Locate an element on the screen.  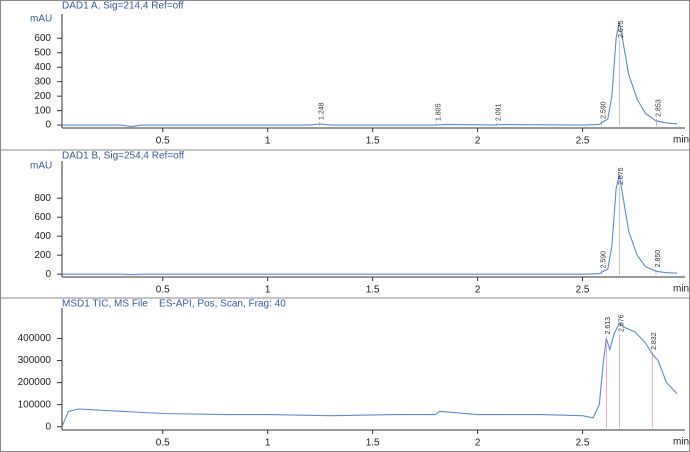
peak-label: 1.805 is located at coordinates (439, 112).